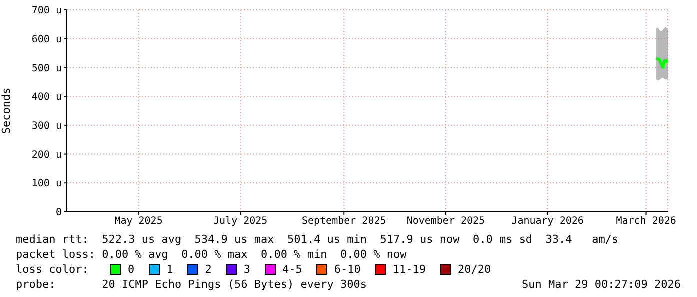 The image size is (697, 297). I want to click on text: probe: 20 ICMP Echo Pings (56 Bytes) every 300s, so click(191, 284).